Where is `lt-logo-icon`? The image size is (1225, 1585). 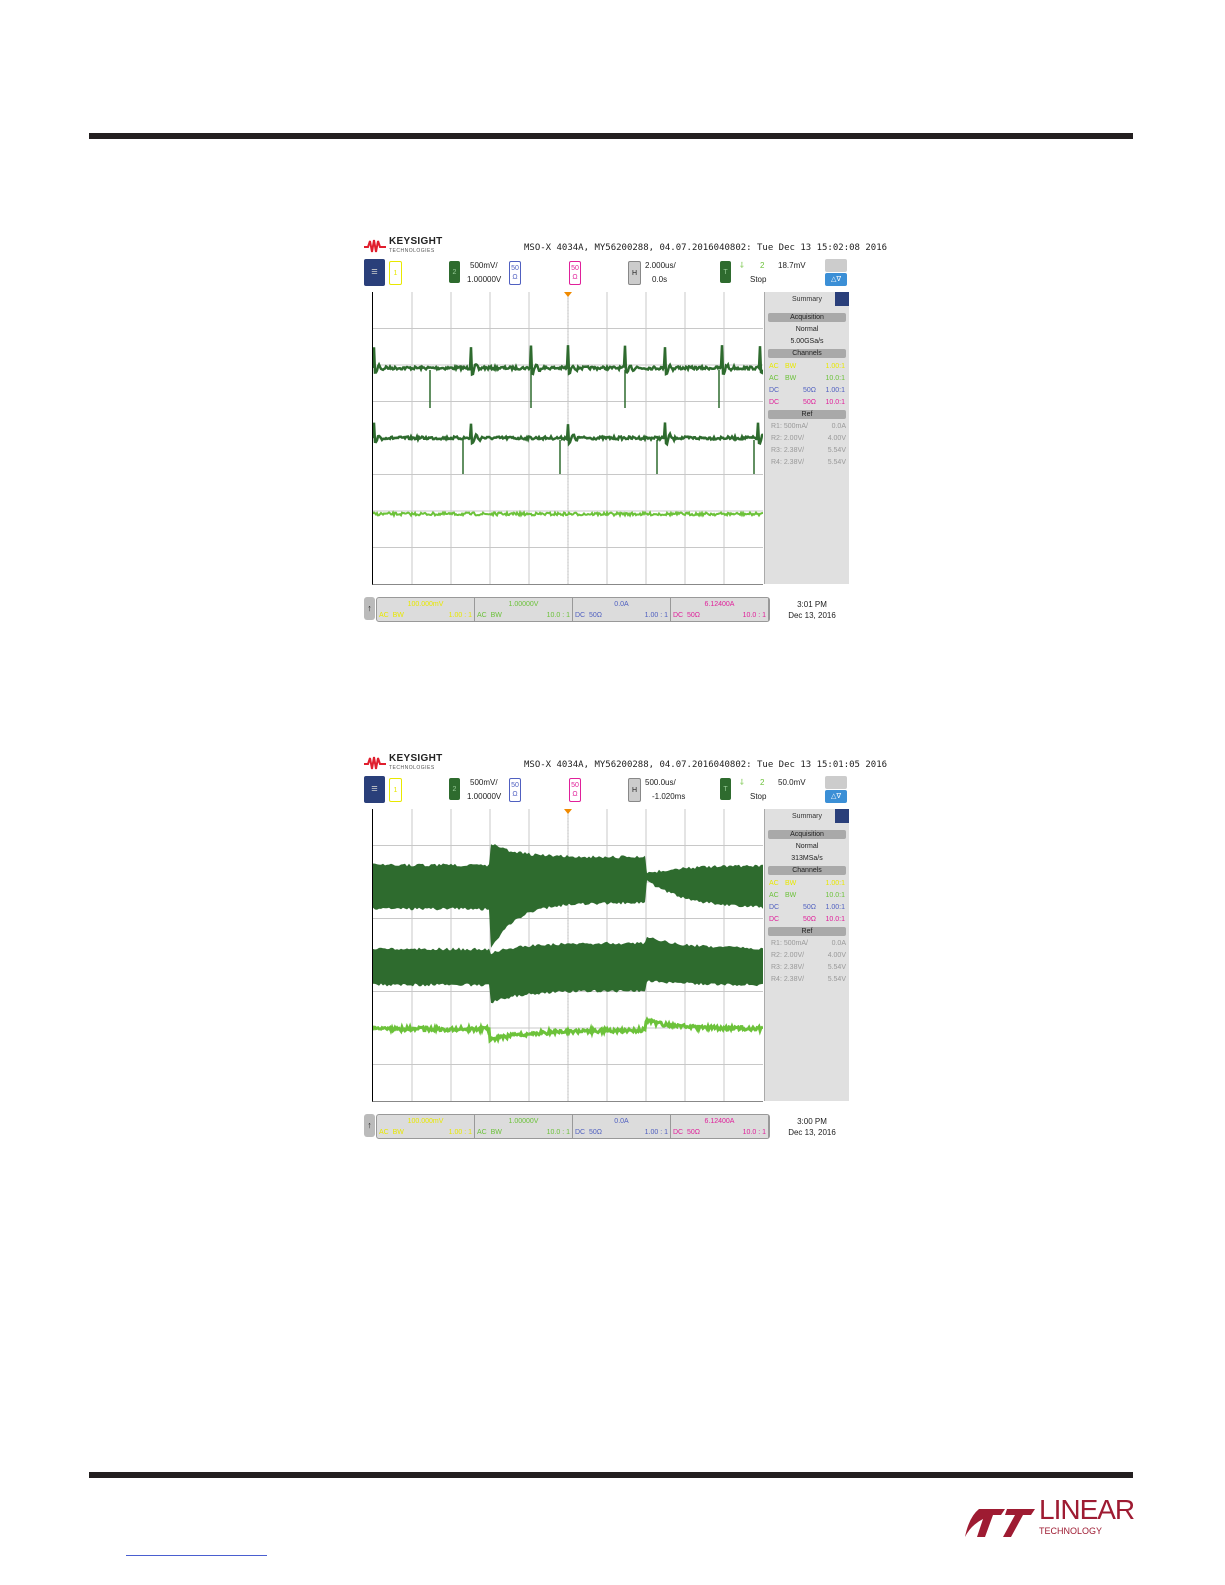 lt-logo-icon is located at coordinates (1000, 1523).